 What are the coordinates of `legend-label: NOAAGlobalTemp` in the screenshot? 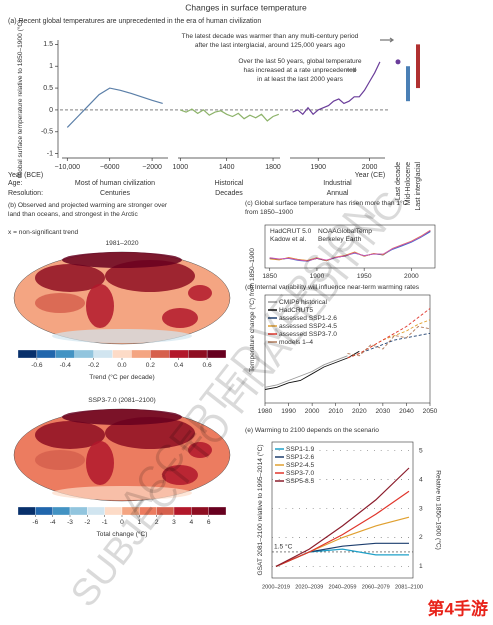 It's located at (345, 231).